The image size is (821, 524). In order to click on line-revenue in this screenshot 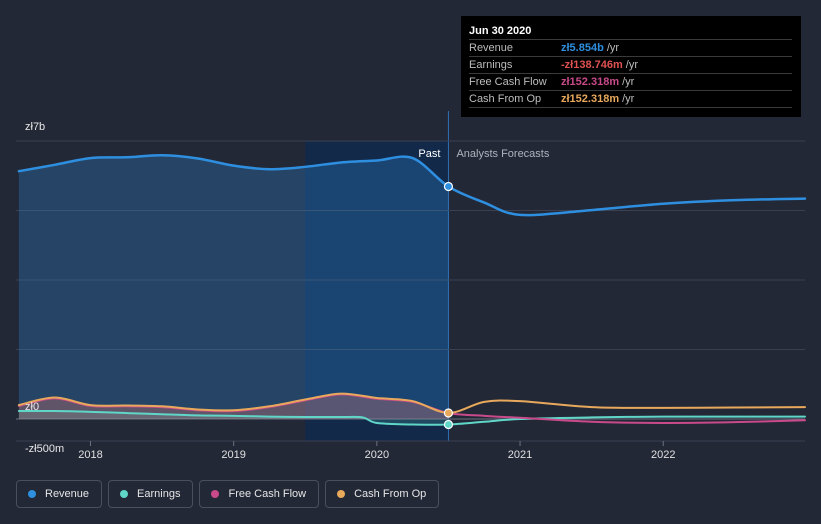, I will do `click(412, 185)`.